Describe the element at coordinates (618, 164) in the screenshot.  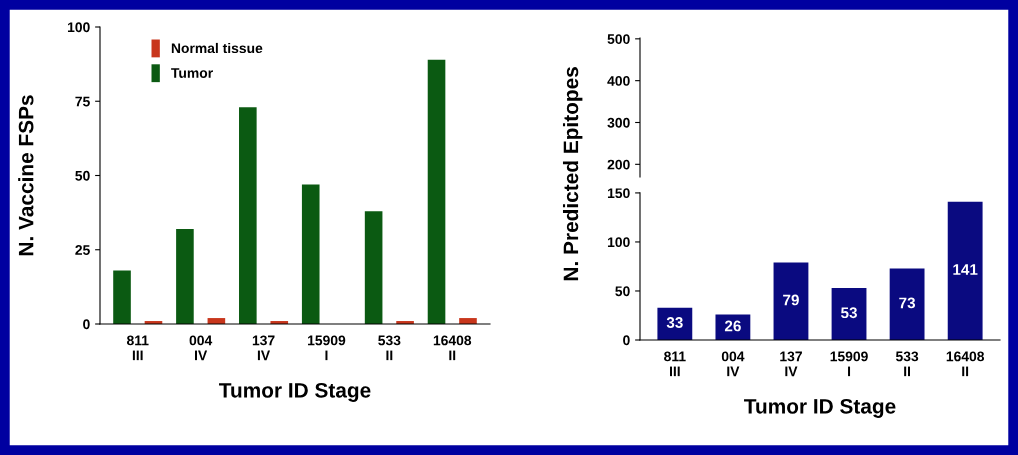
I see `y2-tick-label: 200` at that location.